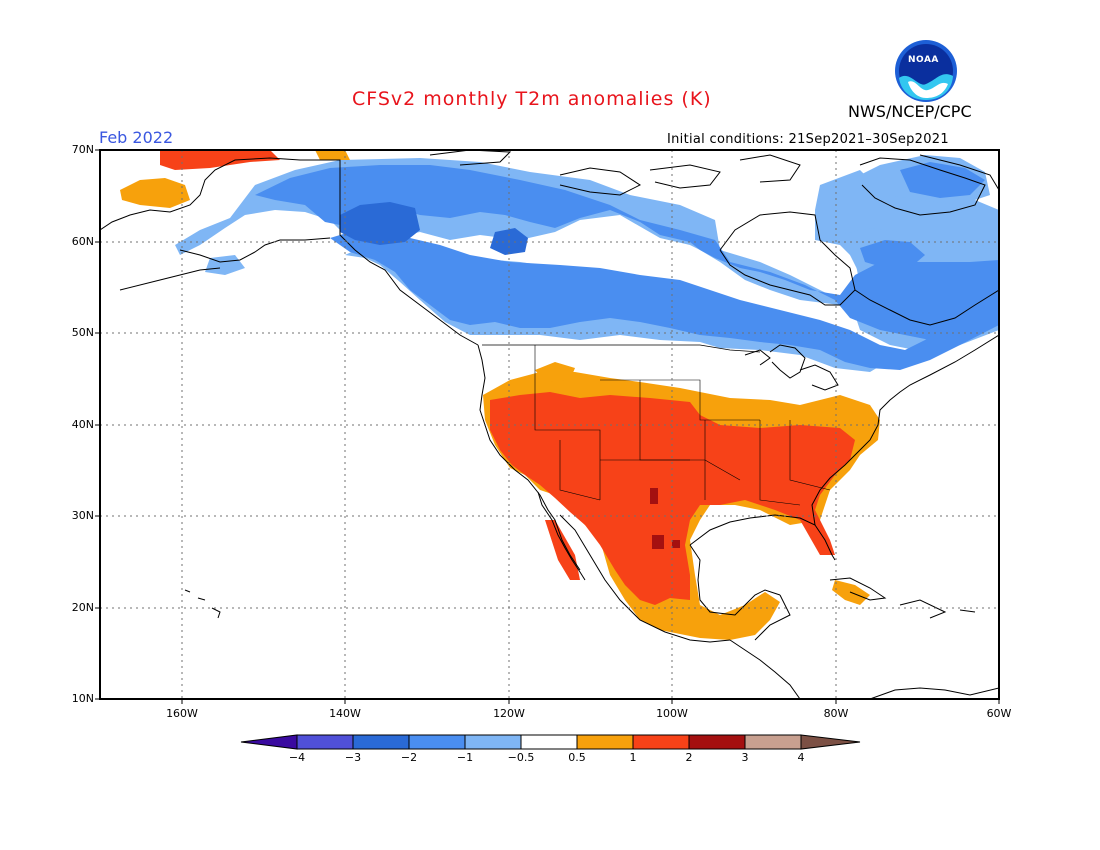 This screenshot has width=1100, height=850. I want to click on colorbar-label-05: 0.5, so click(577, 757).